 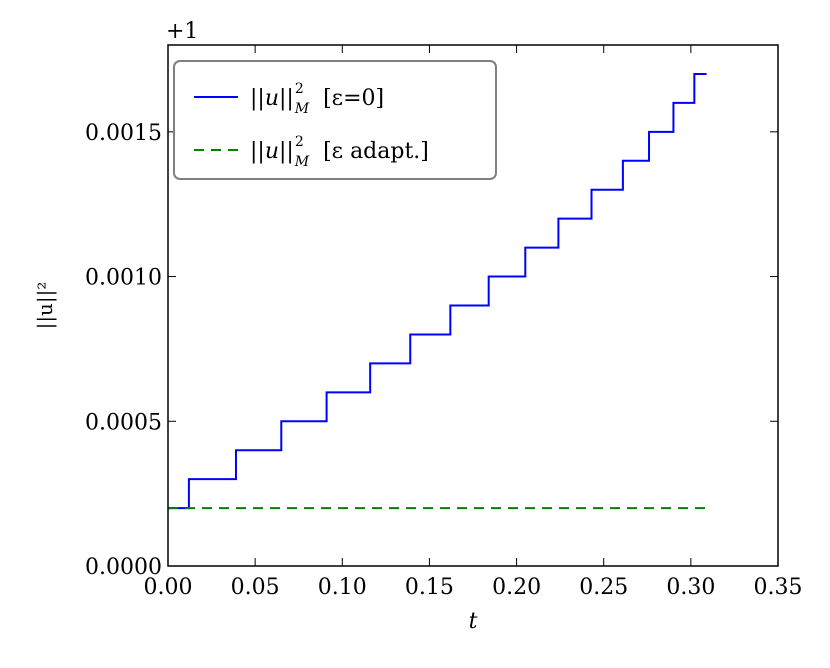 What do you see at coordinates (603, 587) in the screenshot?
I see `x-tick-label: 0.25` at bounding box center [603, 587].